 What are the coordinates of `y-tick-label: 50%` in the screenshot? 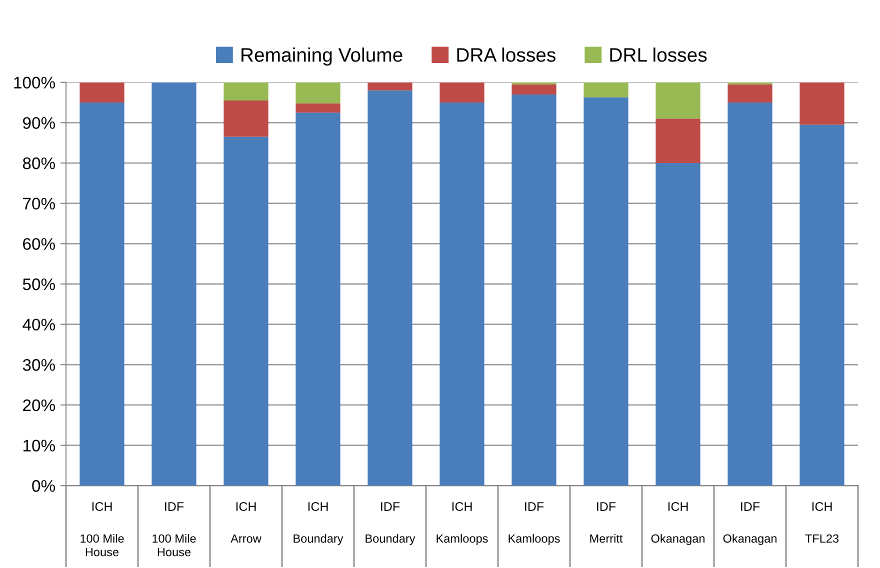 It's located at (38, 284).